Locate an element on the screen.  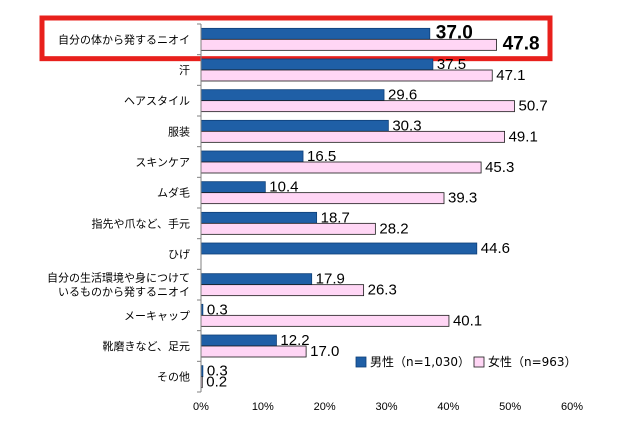
data-label-male: 37.5 is located at coordinates (451, 64).